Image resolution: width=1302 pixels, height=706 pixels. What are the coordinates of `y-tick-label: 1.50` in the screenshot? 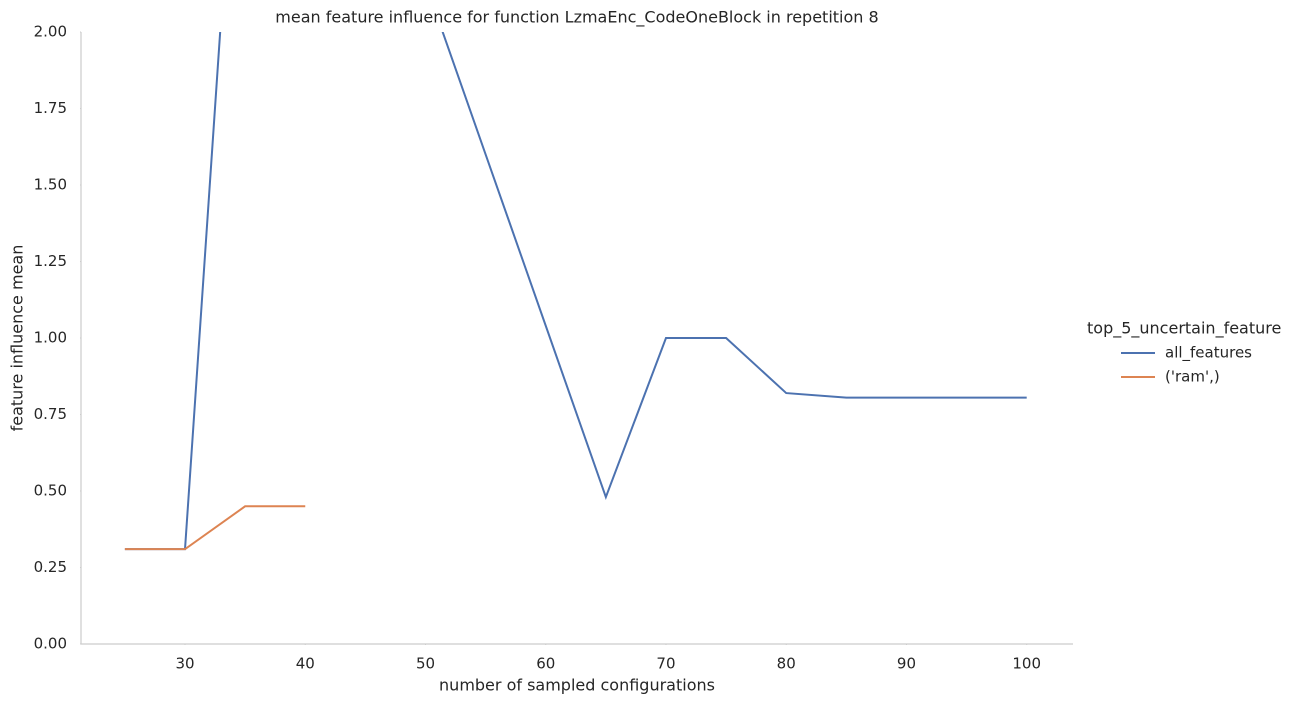 It's located at (50, 185).